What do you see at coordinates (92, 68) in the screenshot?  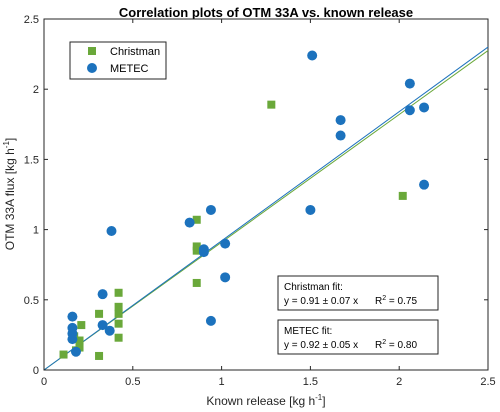 I see `legend-circle-marker` at bounding box center [92, 68].